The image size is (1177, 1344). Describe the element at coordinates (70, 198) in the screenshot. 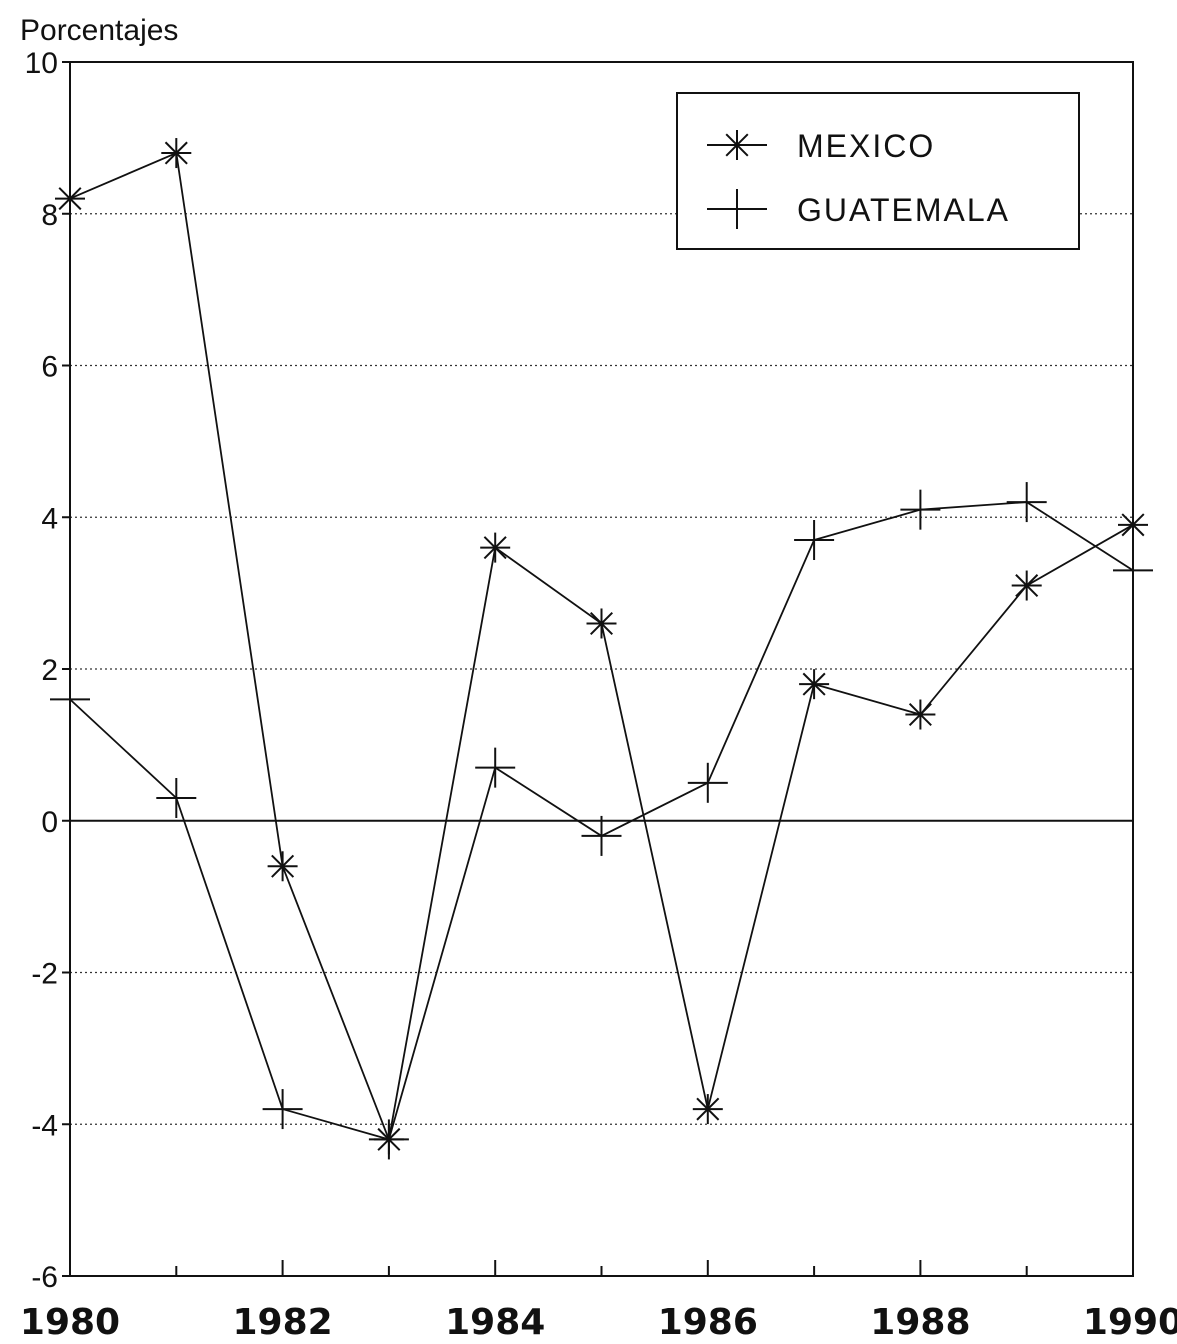

I see `point-mexico-1980` at that location.